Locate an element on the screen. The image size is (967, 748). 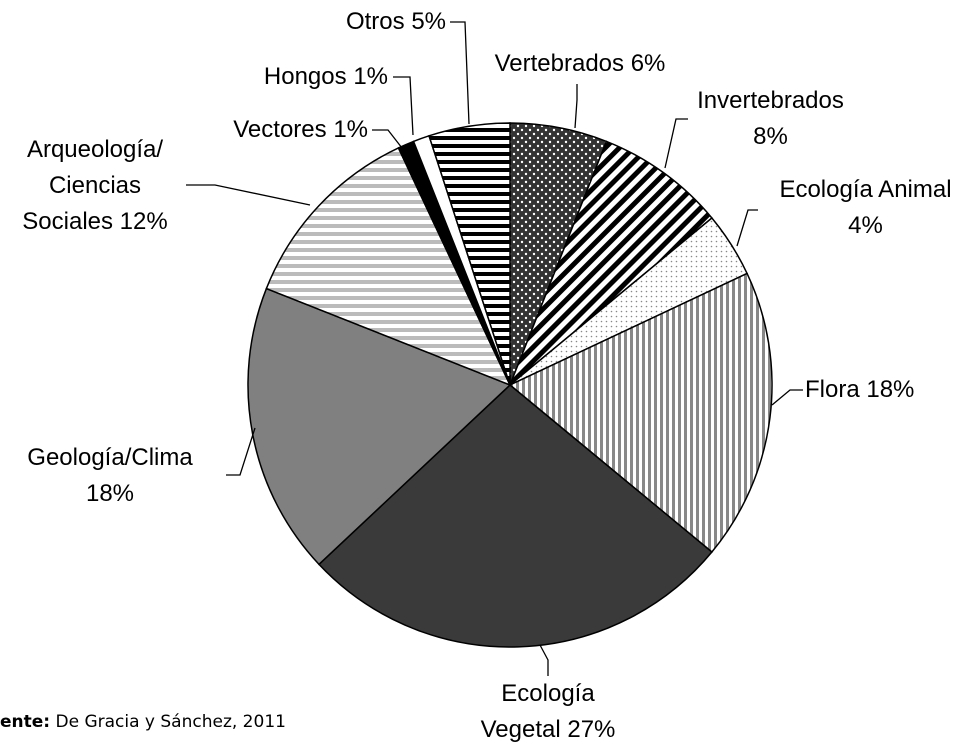
category-label: Vectores is located at coordinates (280, 129).